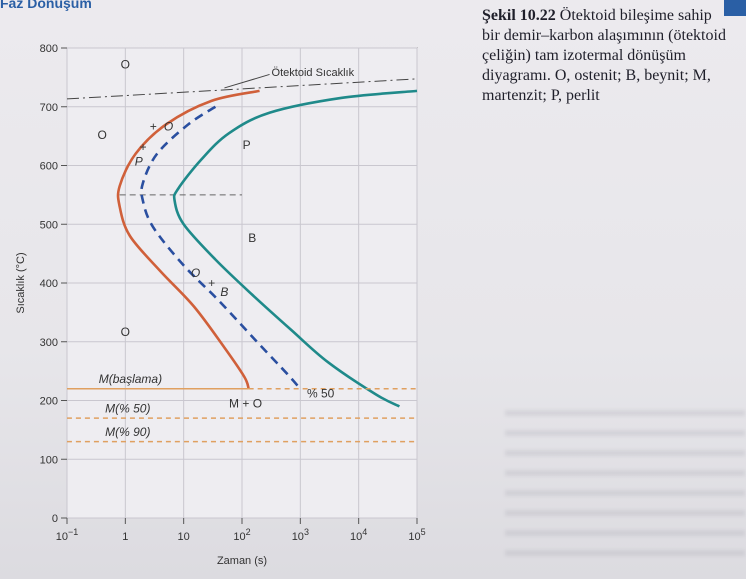 This screenshot has height=579, width=746. I want to click on region-label: M(başlama), so click(130, 379).